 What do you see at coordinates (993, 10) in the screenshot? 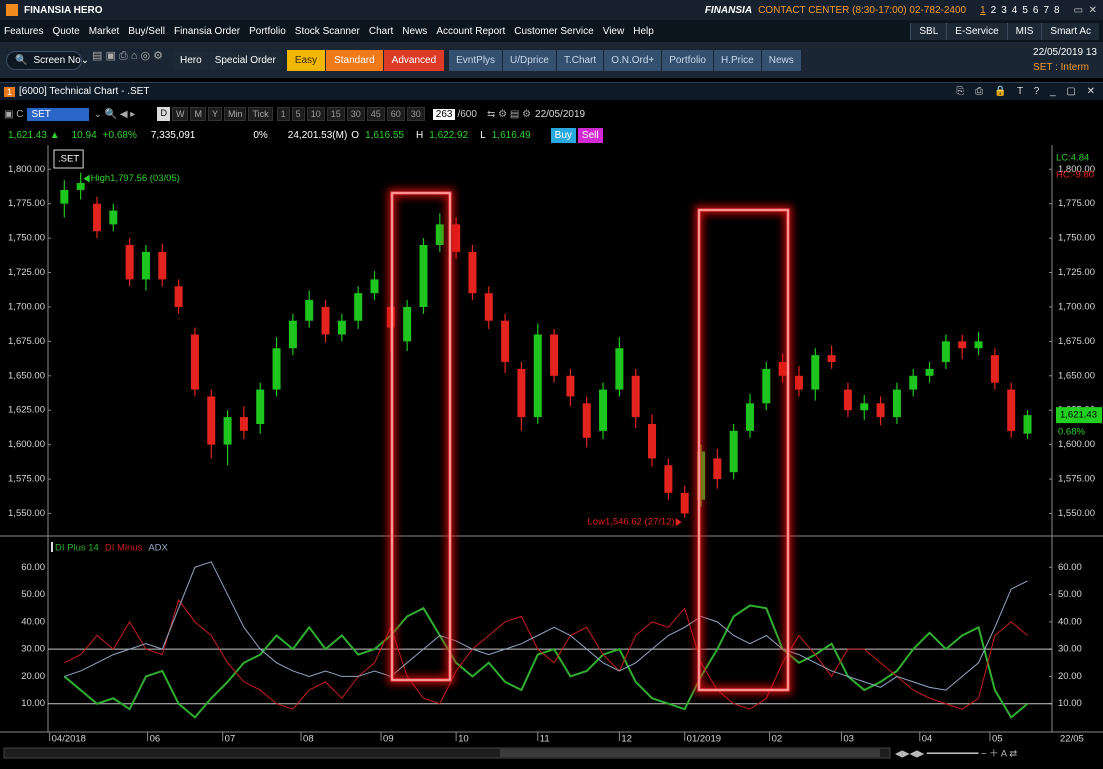
I see `screen-tab: 2` at bounding box center [993, 10].